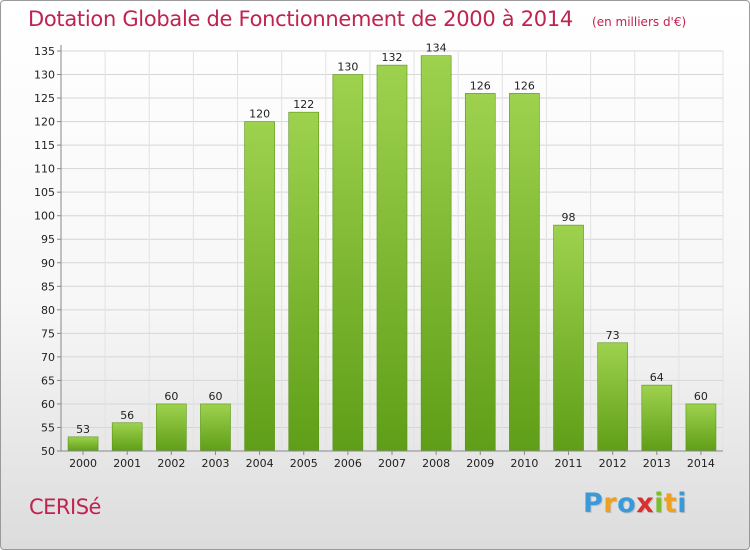  What do you see at coordinates (44, 122) in the screenshot?
I see `y-tick-label: 120` at bounding box center [44, 122].